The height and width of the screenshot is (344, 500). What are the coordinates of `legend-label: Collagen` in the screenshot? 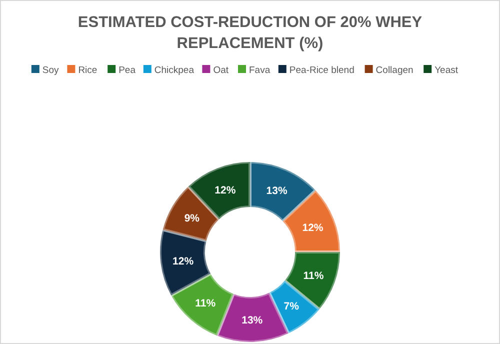 It's located at (395, 70).